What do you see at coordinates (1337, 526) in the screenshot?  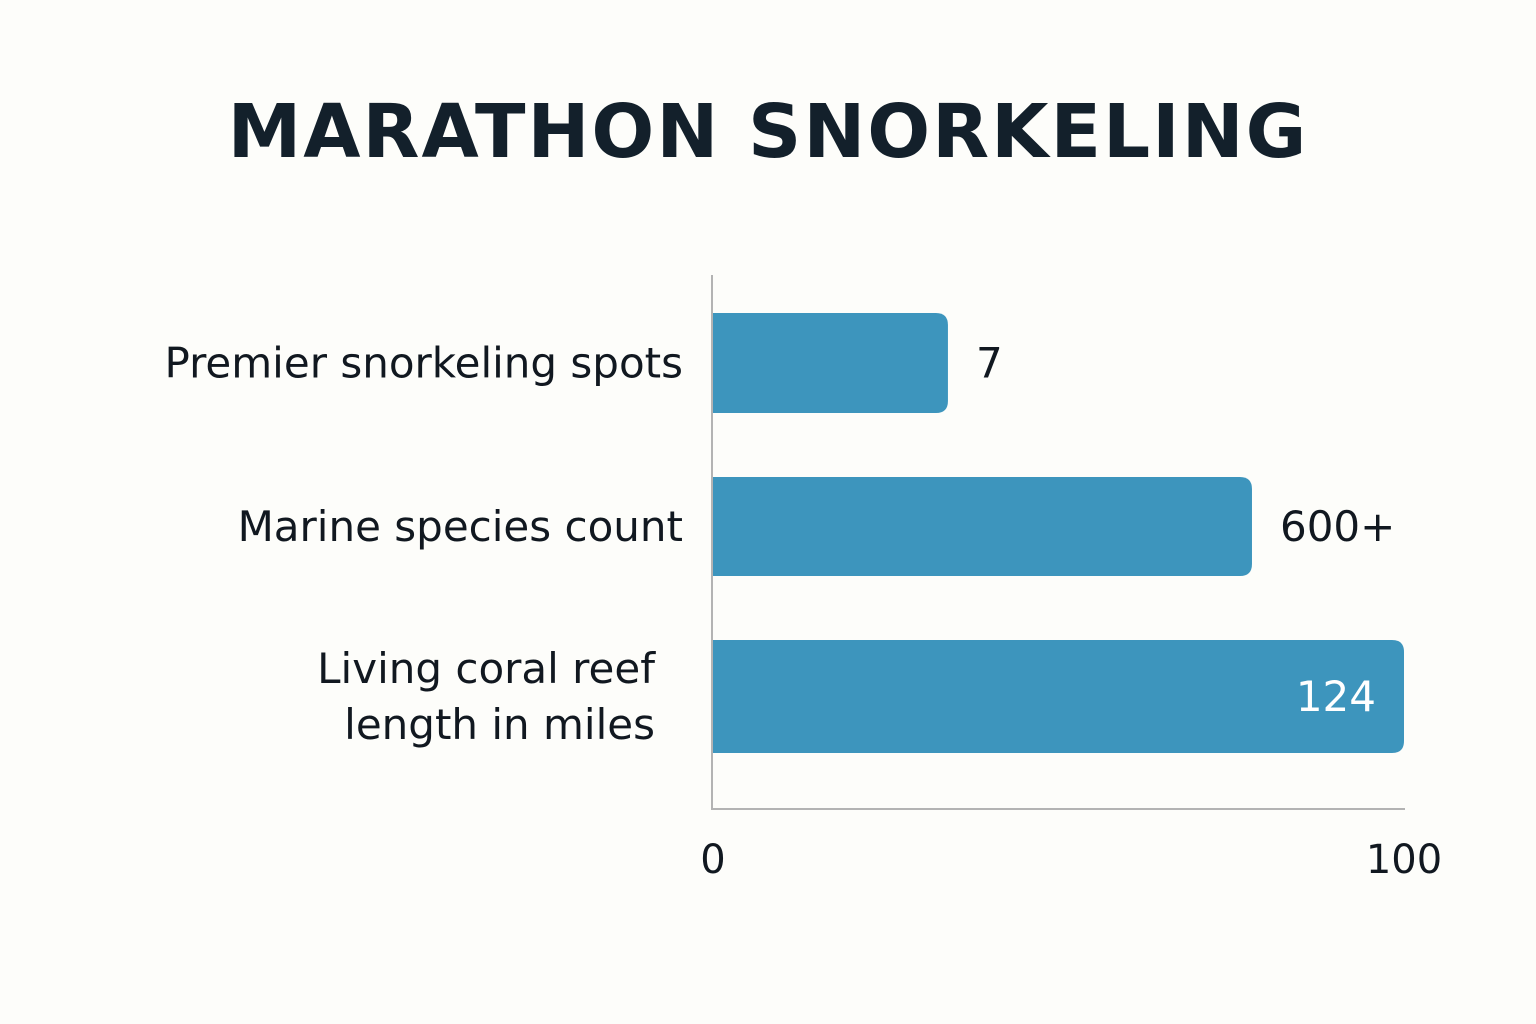 I see `value-label-1: 600+` at bounding box center [1337, 526].